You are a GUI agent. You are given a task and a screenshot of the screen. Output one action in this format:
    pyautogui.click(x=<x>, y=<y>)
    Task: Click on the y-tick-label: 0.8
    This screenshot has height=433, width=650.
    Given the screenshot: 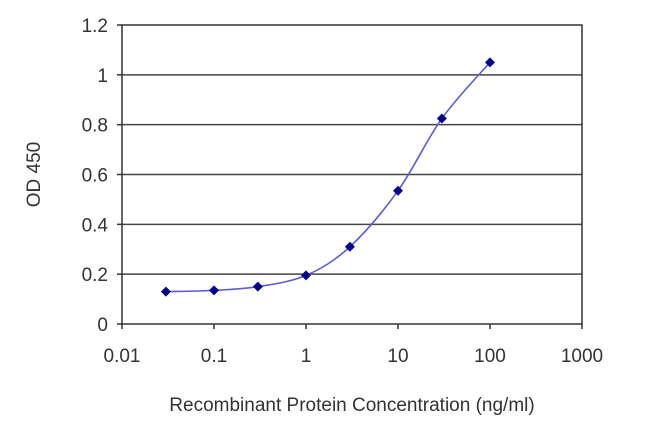 What is the action you would take?
    pyautogui.click(x=95, y=126)
    